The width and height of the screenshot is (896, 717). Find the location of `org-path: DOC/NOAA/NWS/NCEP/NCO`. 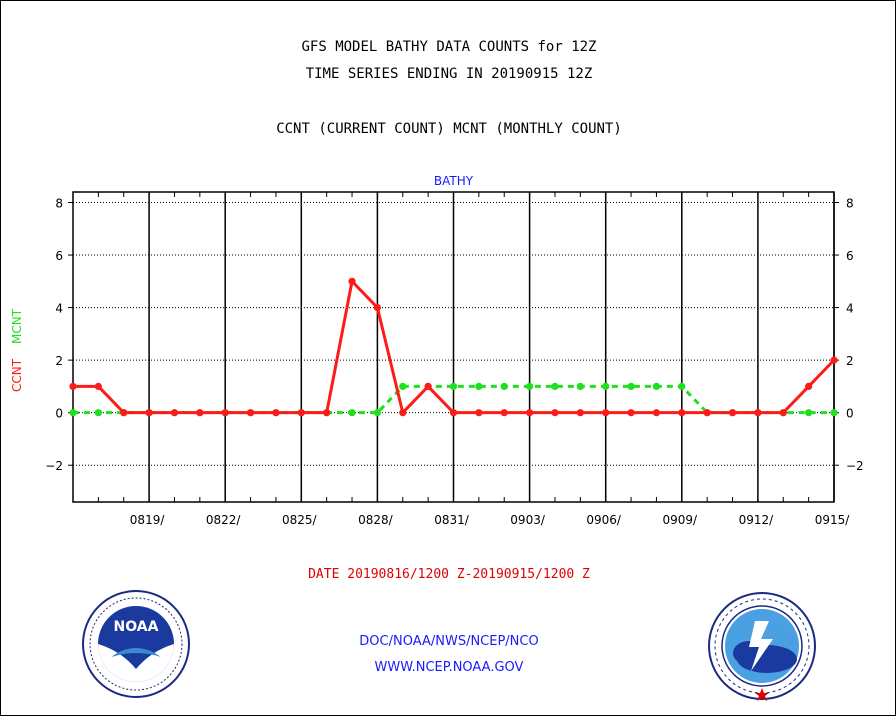

org-path: DOC/NOAA/NWS/NCEP/NCO is located at coordinates (449, 641).